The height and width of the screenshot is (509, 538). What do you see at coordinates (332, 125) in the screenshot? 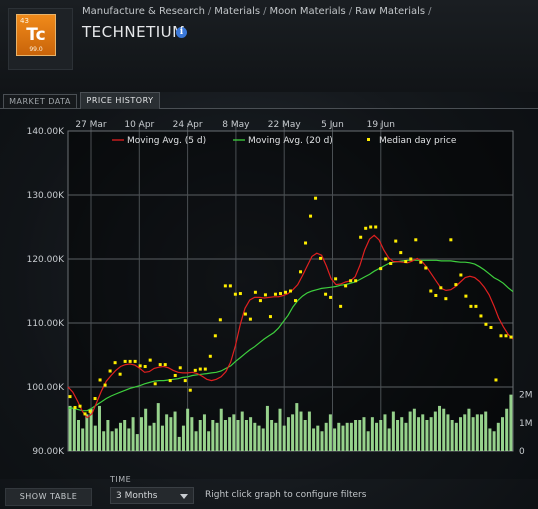
I see `x-tick-label: 5 Jun` at bounding box center [332, 125].